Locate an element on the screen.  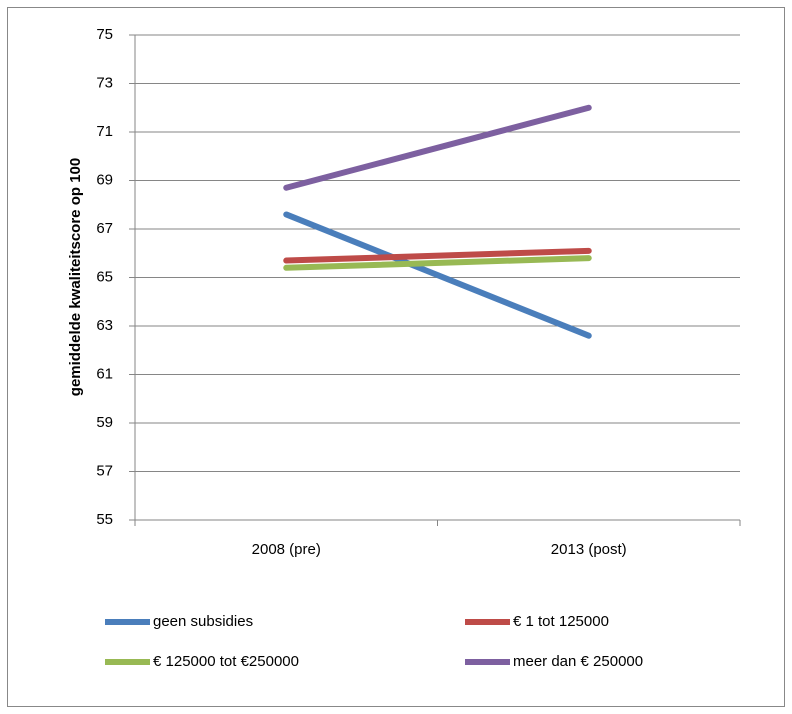
y-tick-label: 67 is located at coordinates (104, 228).